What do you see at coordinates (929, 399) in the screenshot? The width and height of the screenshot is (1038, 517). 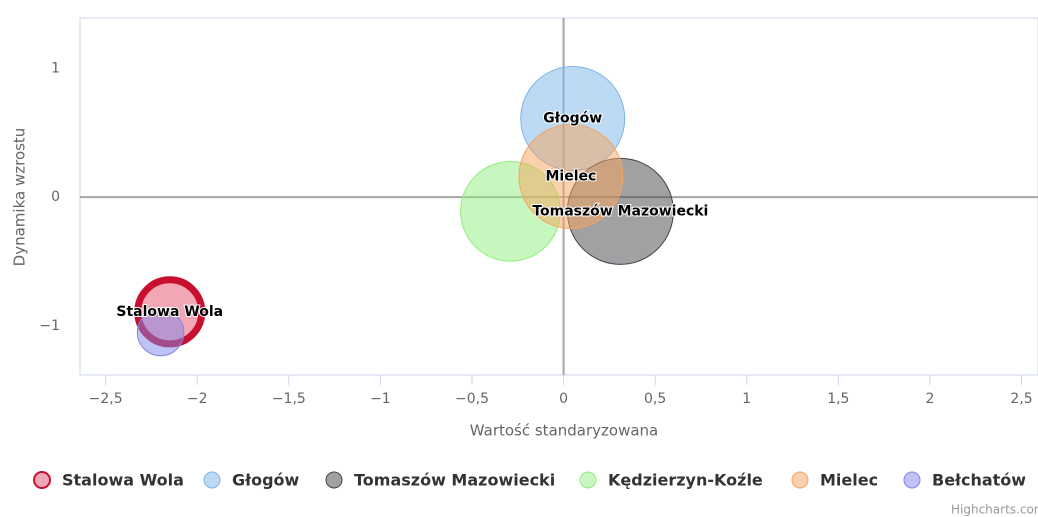 I see `x-tick-label: 2` at bounding box center [929, 399].